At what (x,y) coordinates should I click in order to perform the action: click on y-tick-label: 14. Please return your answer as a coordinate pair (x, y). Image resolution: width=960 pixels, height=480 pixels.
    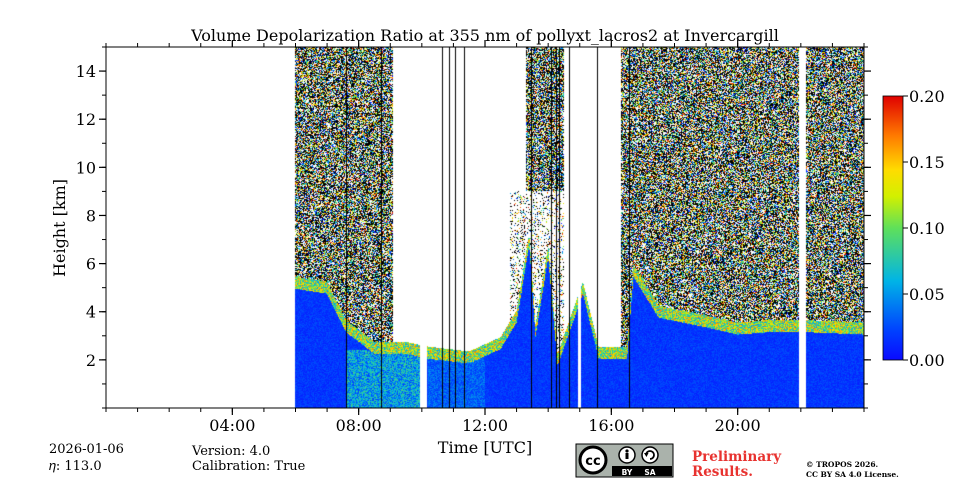
    Looking at the image, I should click on (86, 71).